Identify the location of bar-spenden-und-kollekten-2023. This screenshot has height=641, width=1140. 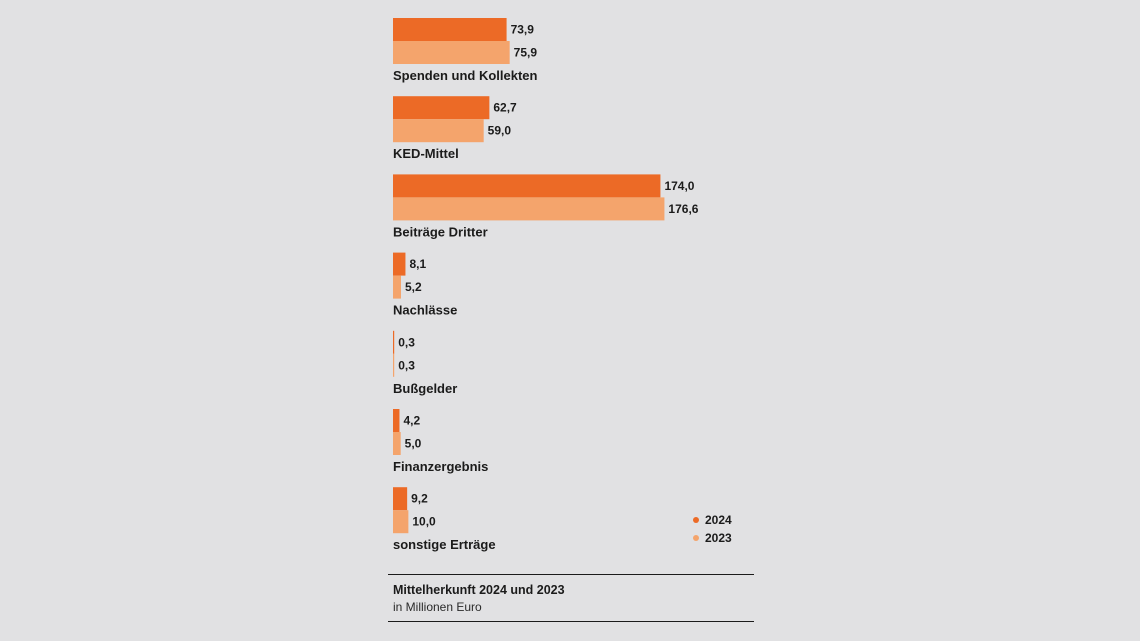
(451, 52).